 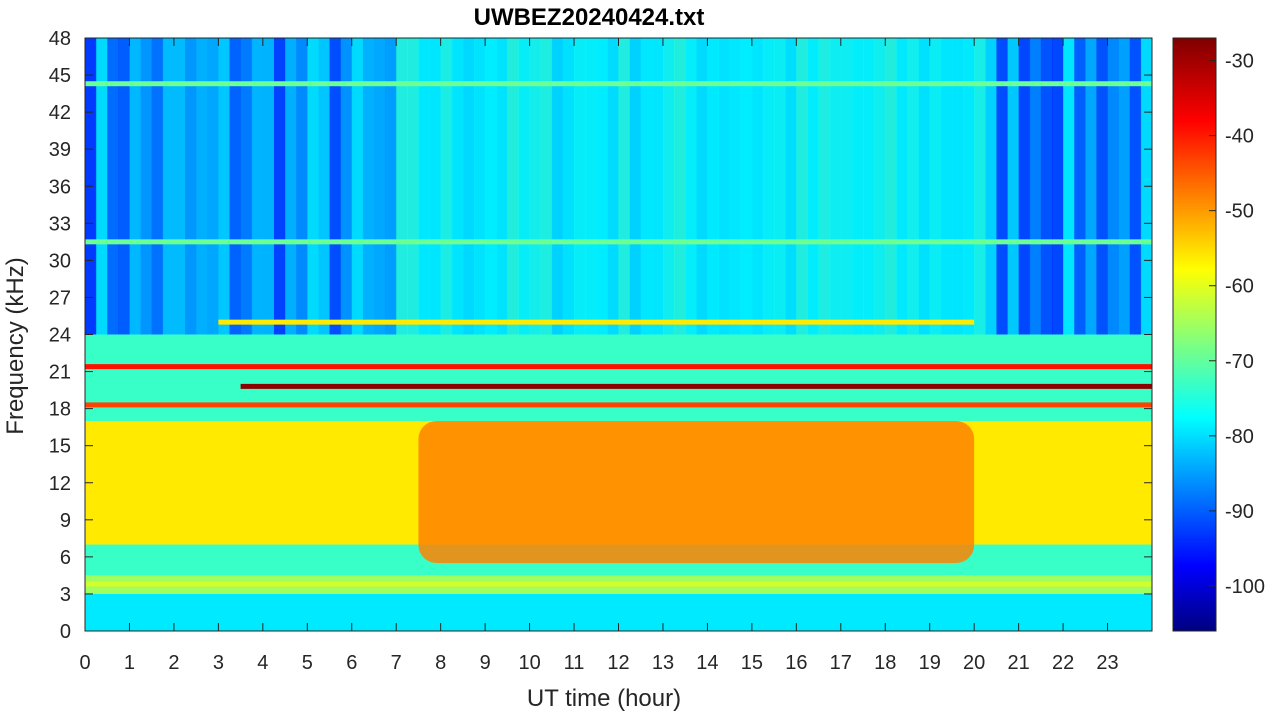 What do you see at coordinates (1245, 587) in the screenshot?
I see `colorbar-tick-label: -100` at bounding box center [1245, 587].